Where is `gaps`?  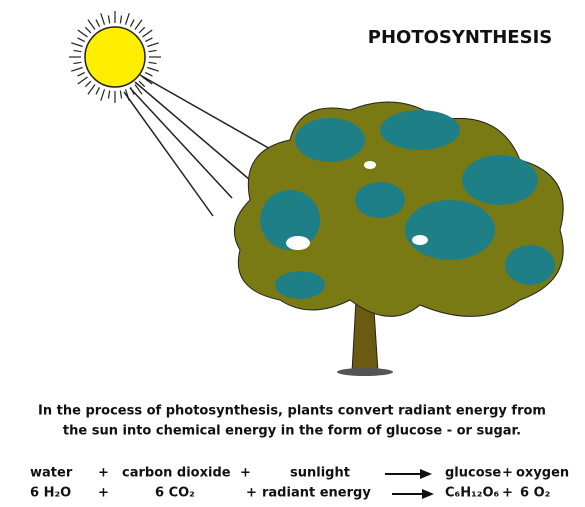 gaps is located at coordinates (357, 205).